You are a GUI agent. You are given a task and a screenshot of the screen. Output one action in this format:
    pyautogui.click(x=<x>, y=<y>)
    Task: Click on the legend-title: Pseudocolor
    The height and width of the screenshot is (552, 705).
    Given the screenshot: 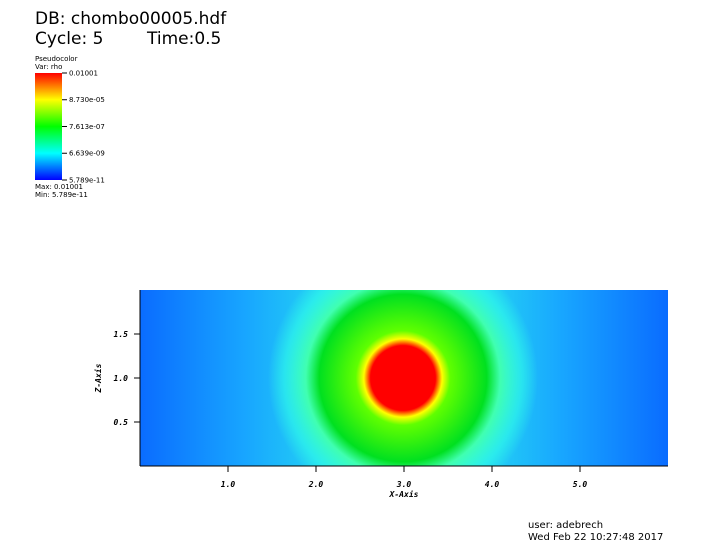 What is the action you would take?
    pyautogui.click(x=56, y=59)
    